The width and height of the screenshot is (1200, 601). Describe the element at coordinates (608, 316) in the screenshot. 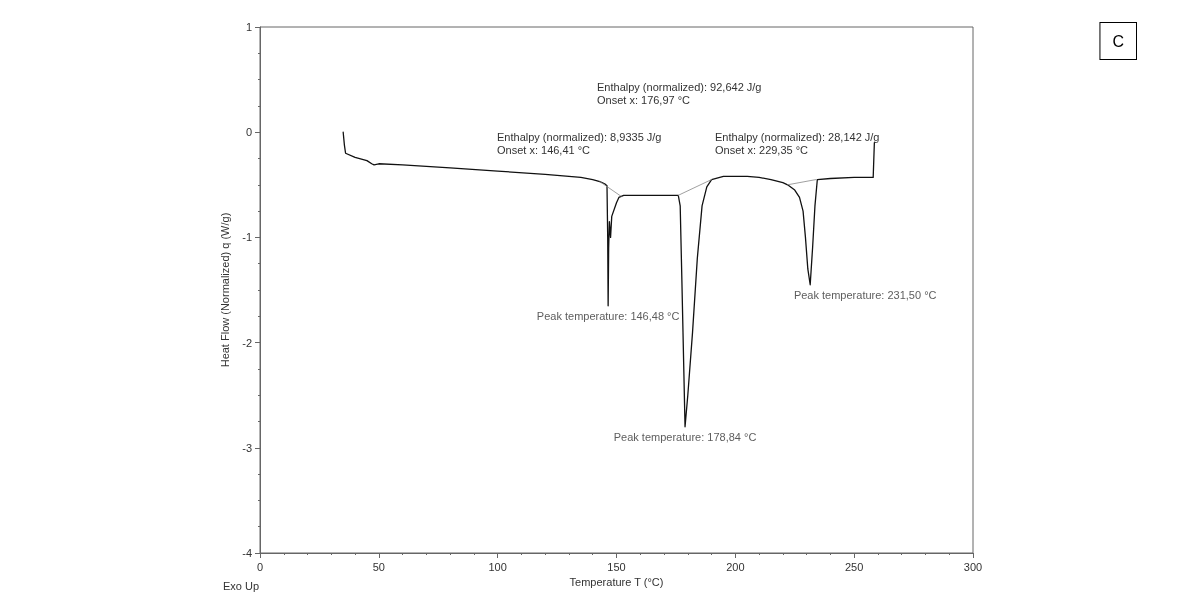

I see `annotation: Peak temperature: 146,48 °C` at that location.